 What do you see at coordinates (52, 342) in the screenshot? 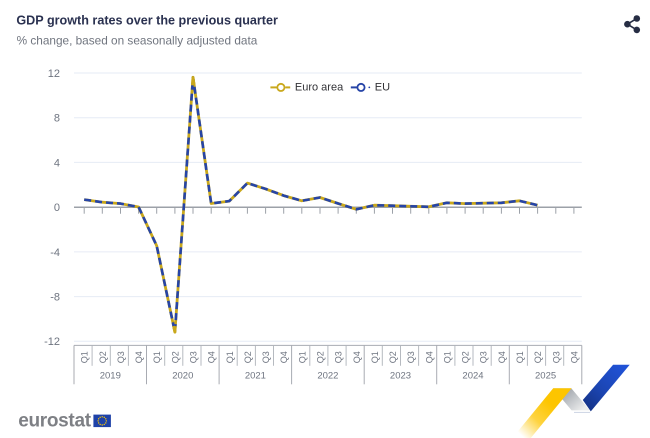
I see `svg-text: -12` at bounding box center [52, 342].